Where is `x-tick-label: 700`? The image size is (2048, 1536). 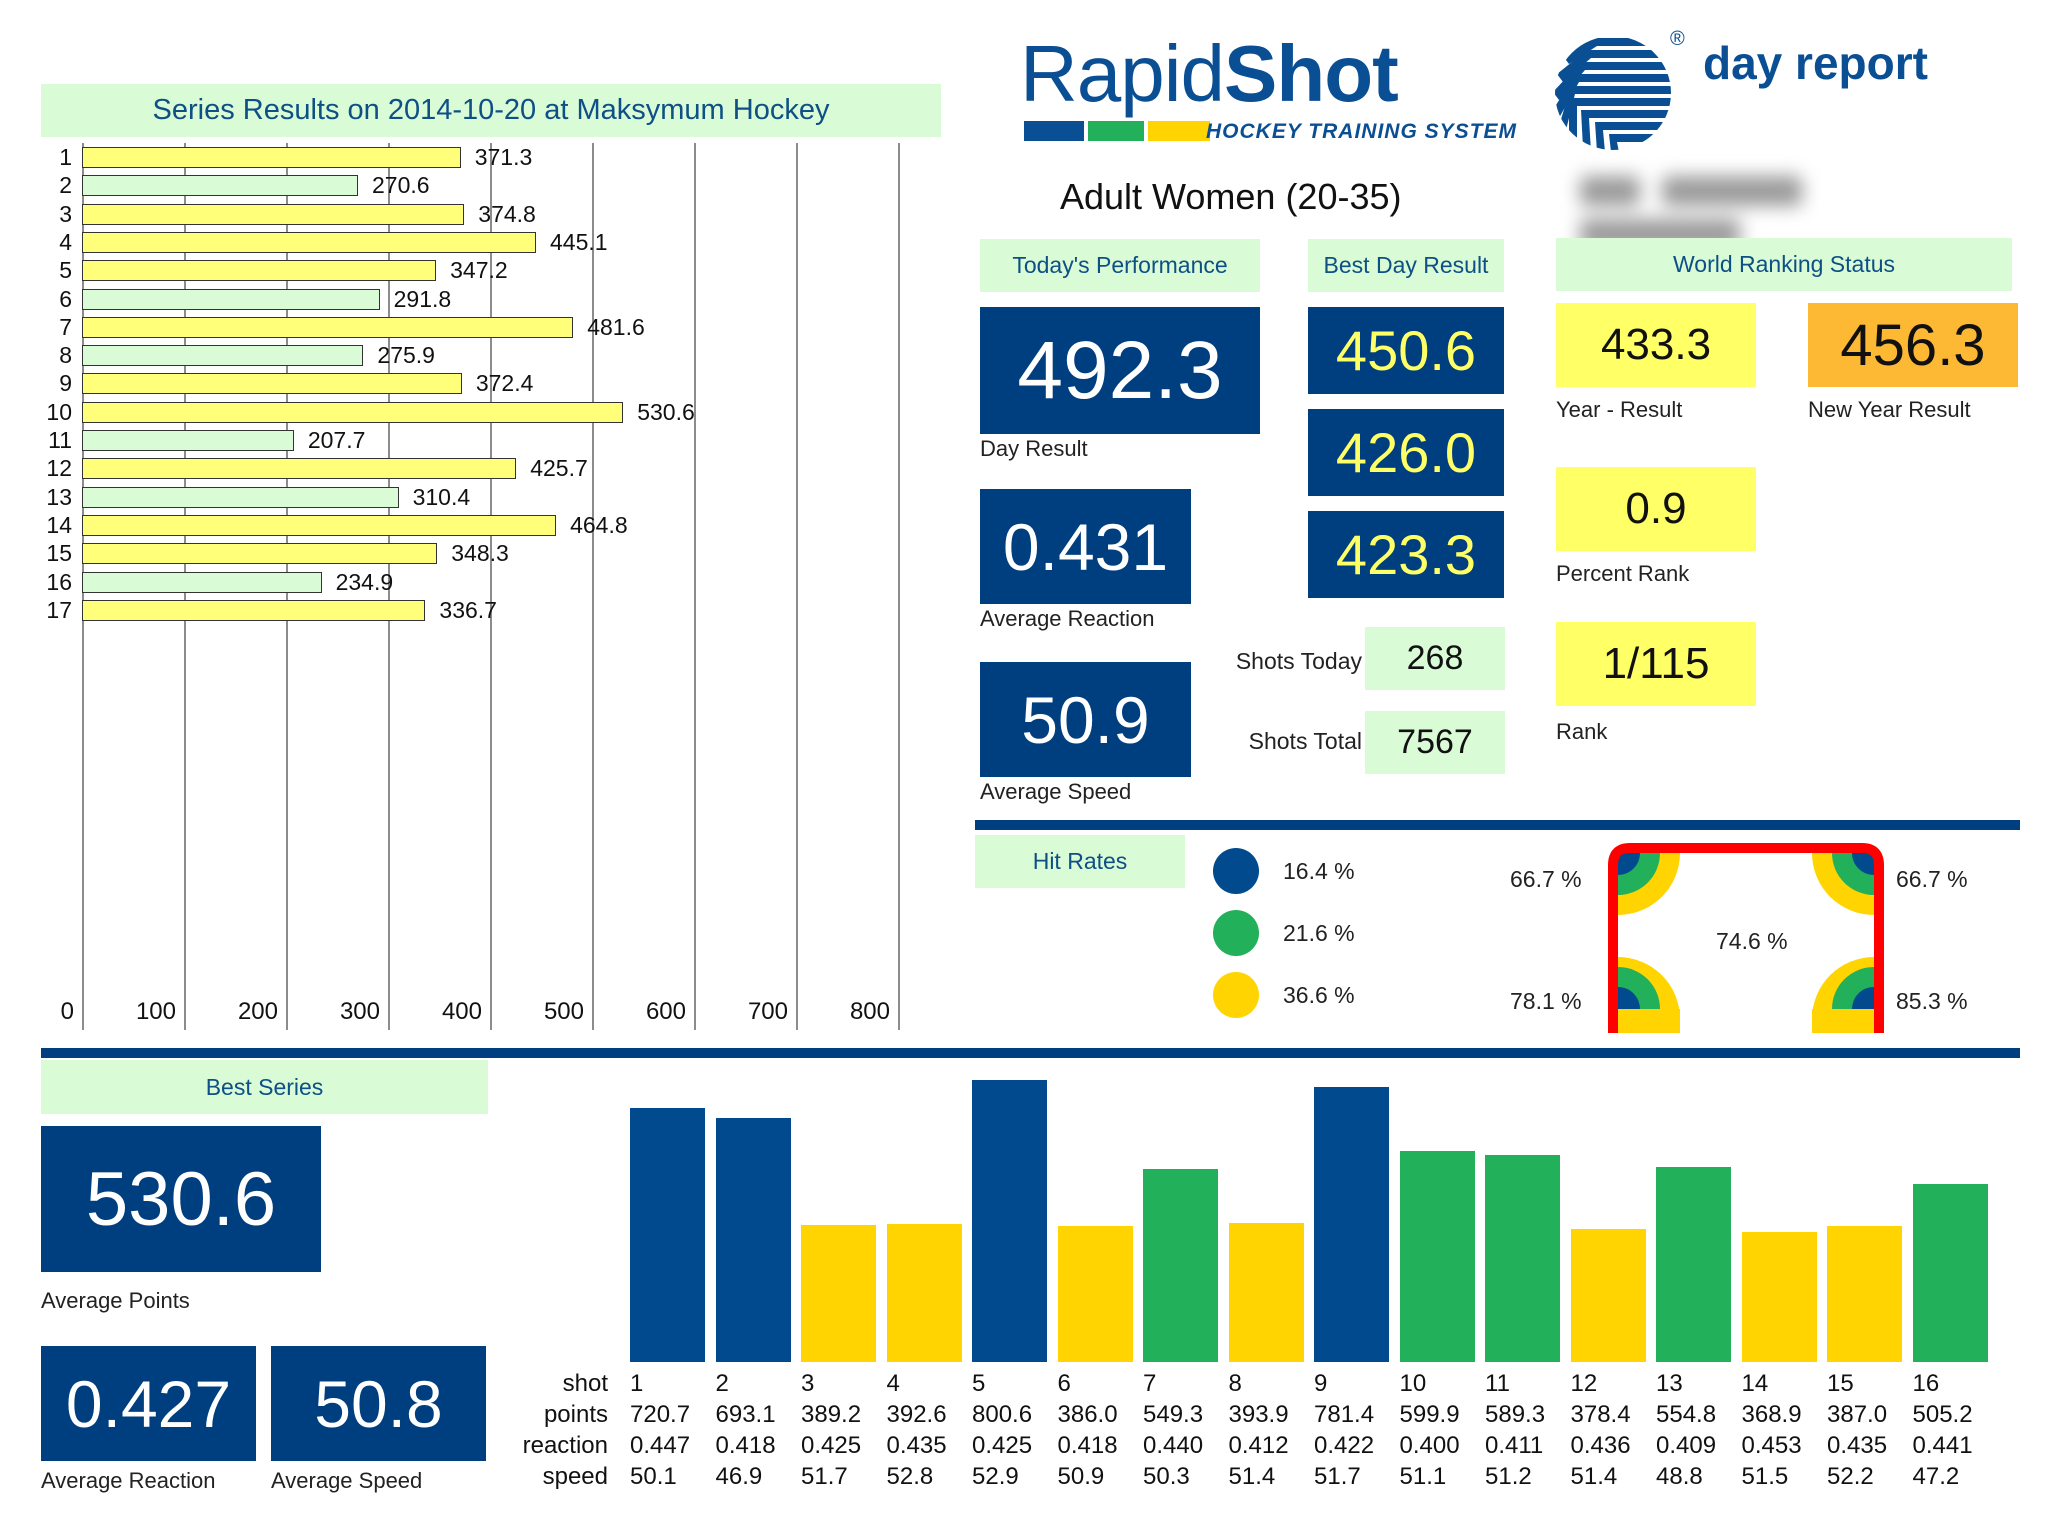
x-tick-label: 700 is located at coordinates (767, 1011).